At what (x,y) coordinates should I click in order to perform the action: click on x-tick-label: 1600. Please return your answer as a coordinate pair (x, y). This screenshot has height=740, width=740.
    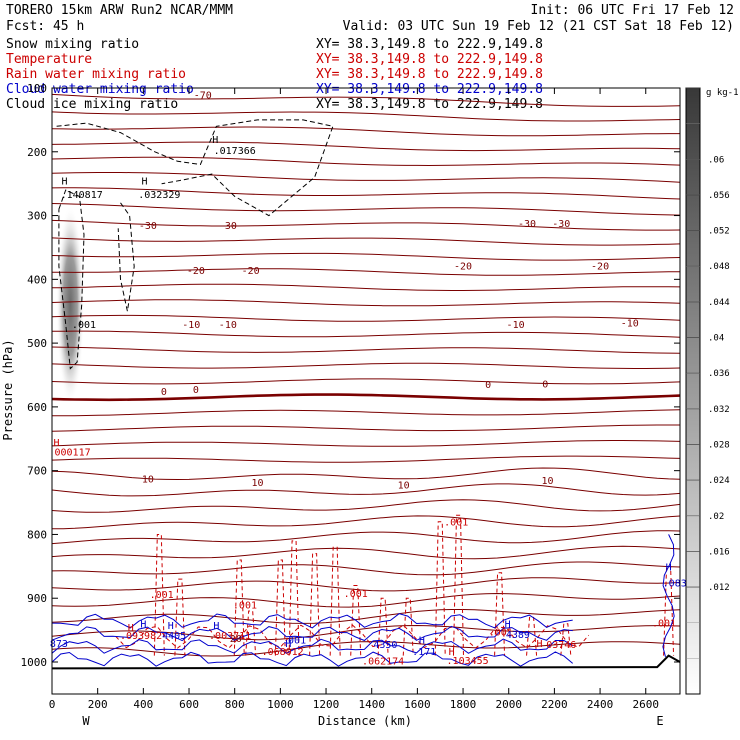
    Looking at the image, I should click on (417, 704).